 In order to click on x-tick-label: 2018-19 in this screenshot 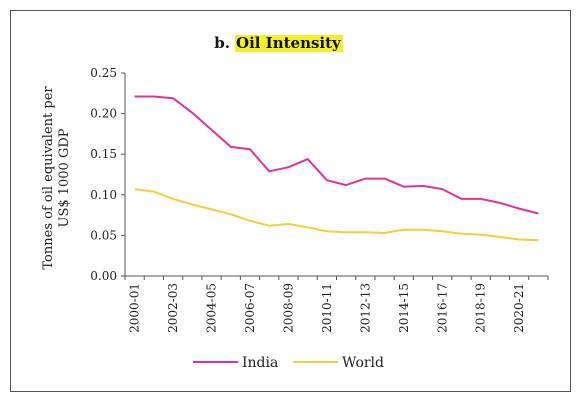, I will do `click(481, 308)`.